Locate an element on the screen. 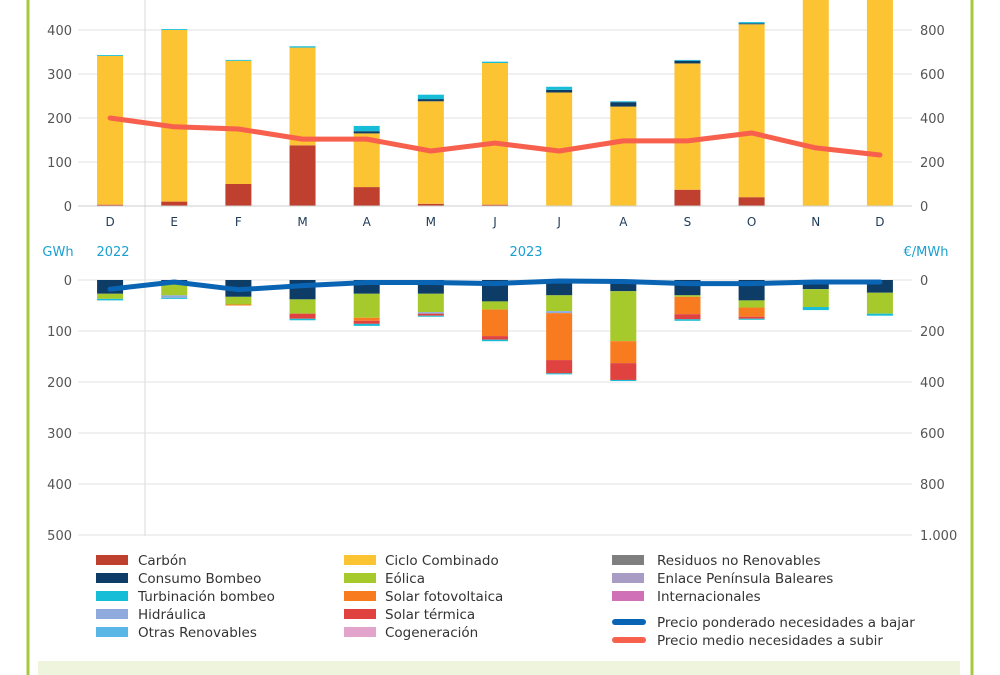 Image resolution: width=1000 pixels, height=675 pixels. x-tick: J is located at coordinates (558, 222).